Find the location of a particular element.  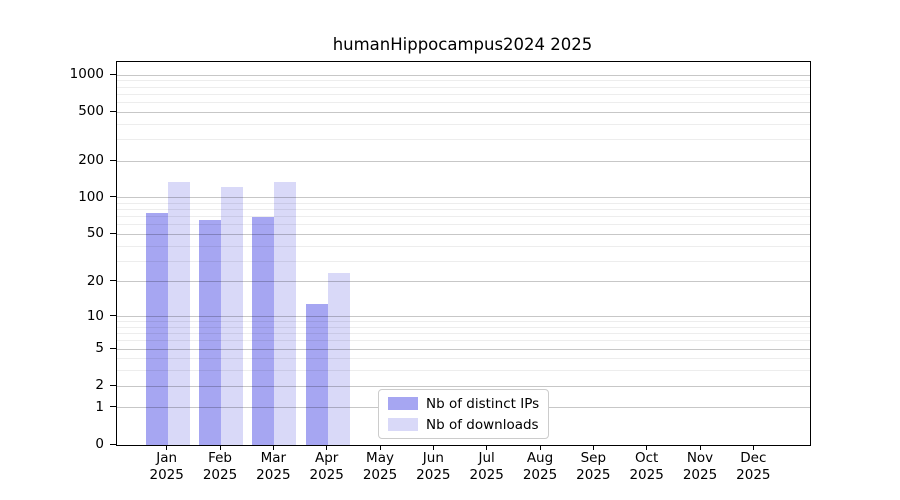

x-tick-month-label: Oct 2025 is located at coordinates (647, 466).